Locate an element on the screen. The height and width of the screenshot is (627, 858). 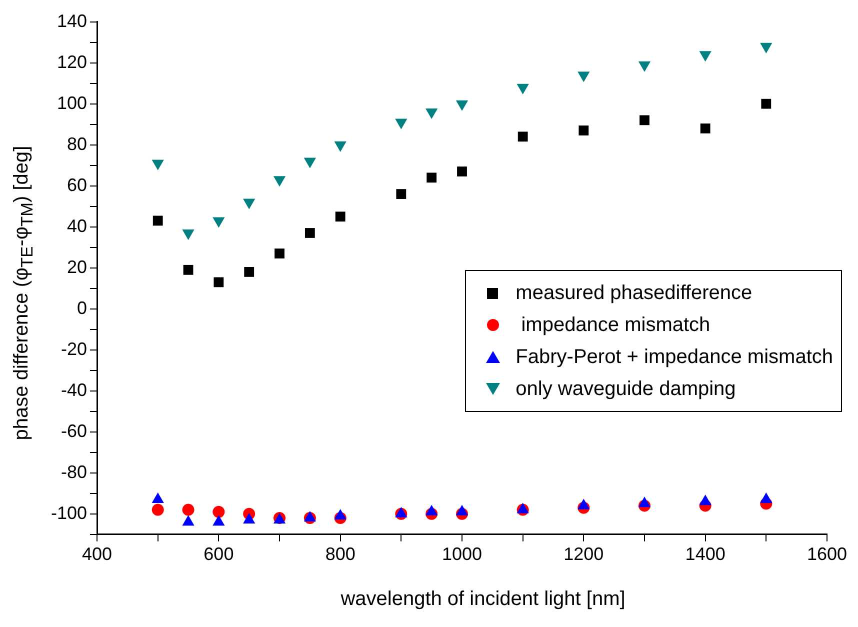
y-tick-label: 20 is located at coordinates (77, 266).